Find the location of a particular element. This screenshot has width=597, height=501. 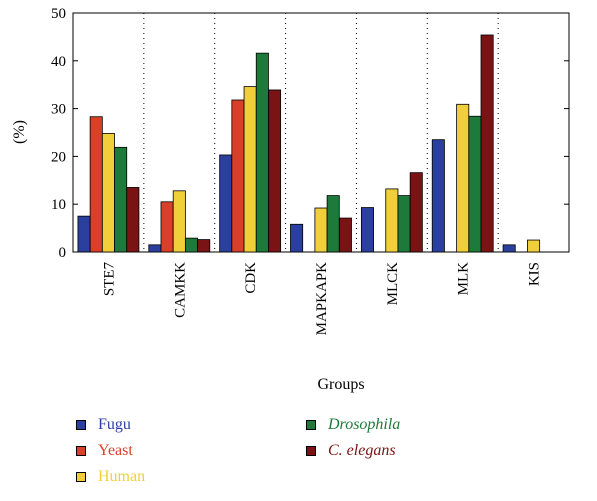

bar-cdk-human is located at coordinates (250, 169).